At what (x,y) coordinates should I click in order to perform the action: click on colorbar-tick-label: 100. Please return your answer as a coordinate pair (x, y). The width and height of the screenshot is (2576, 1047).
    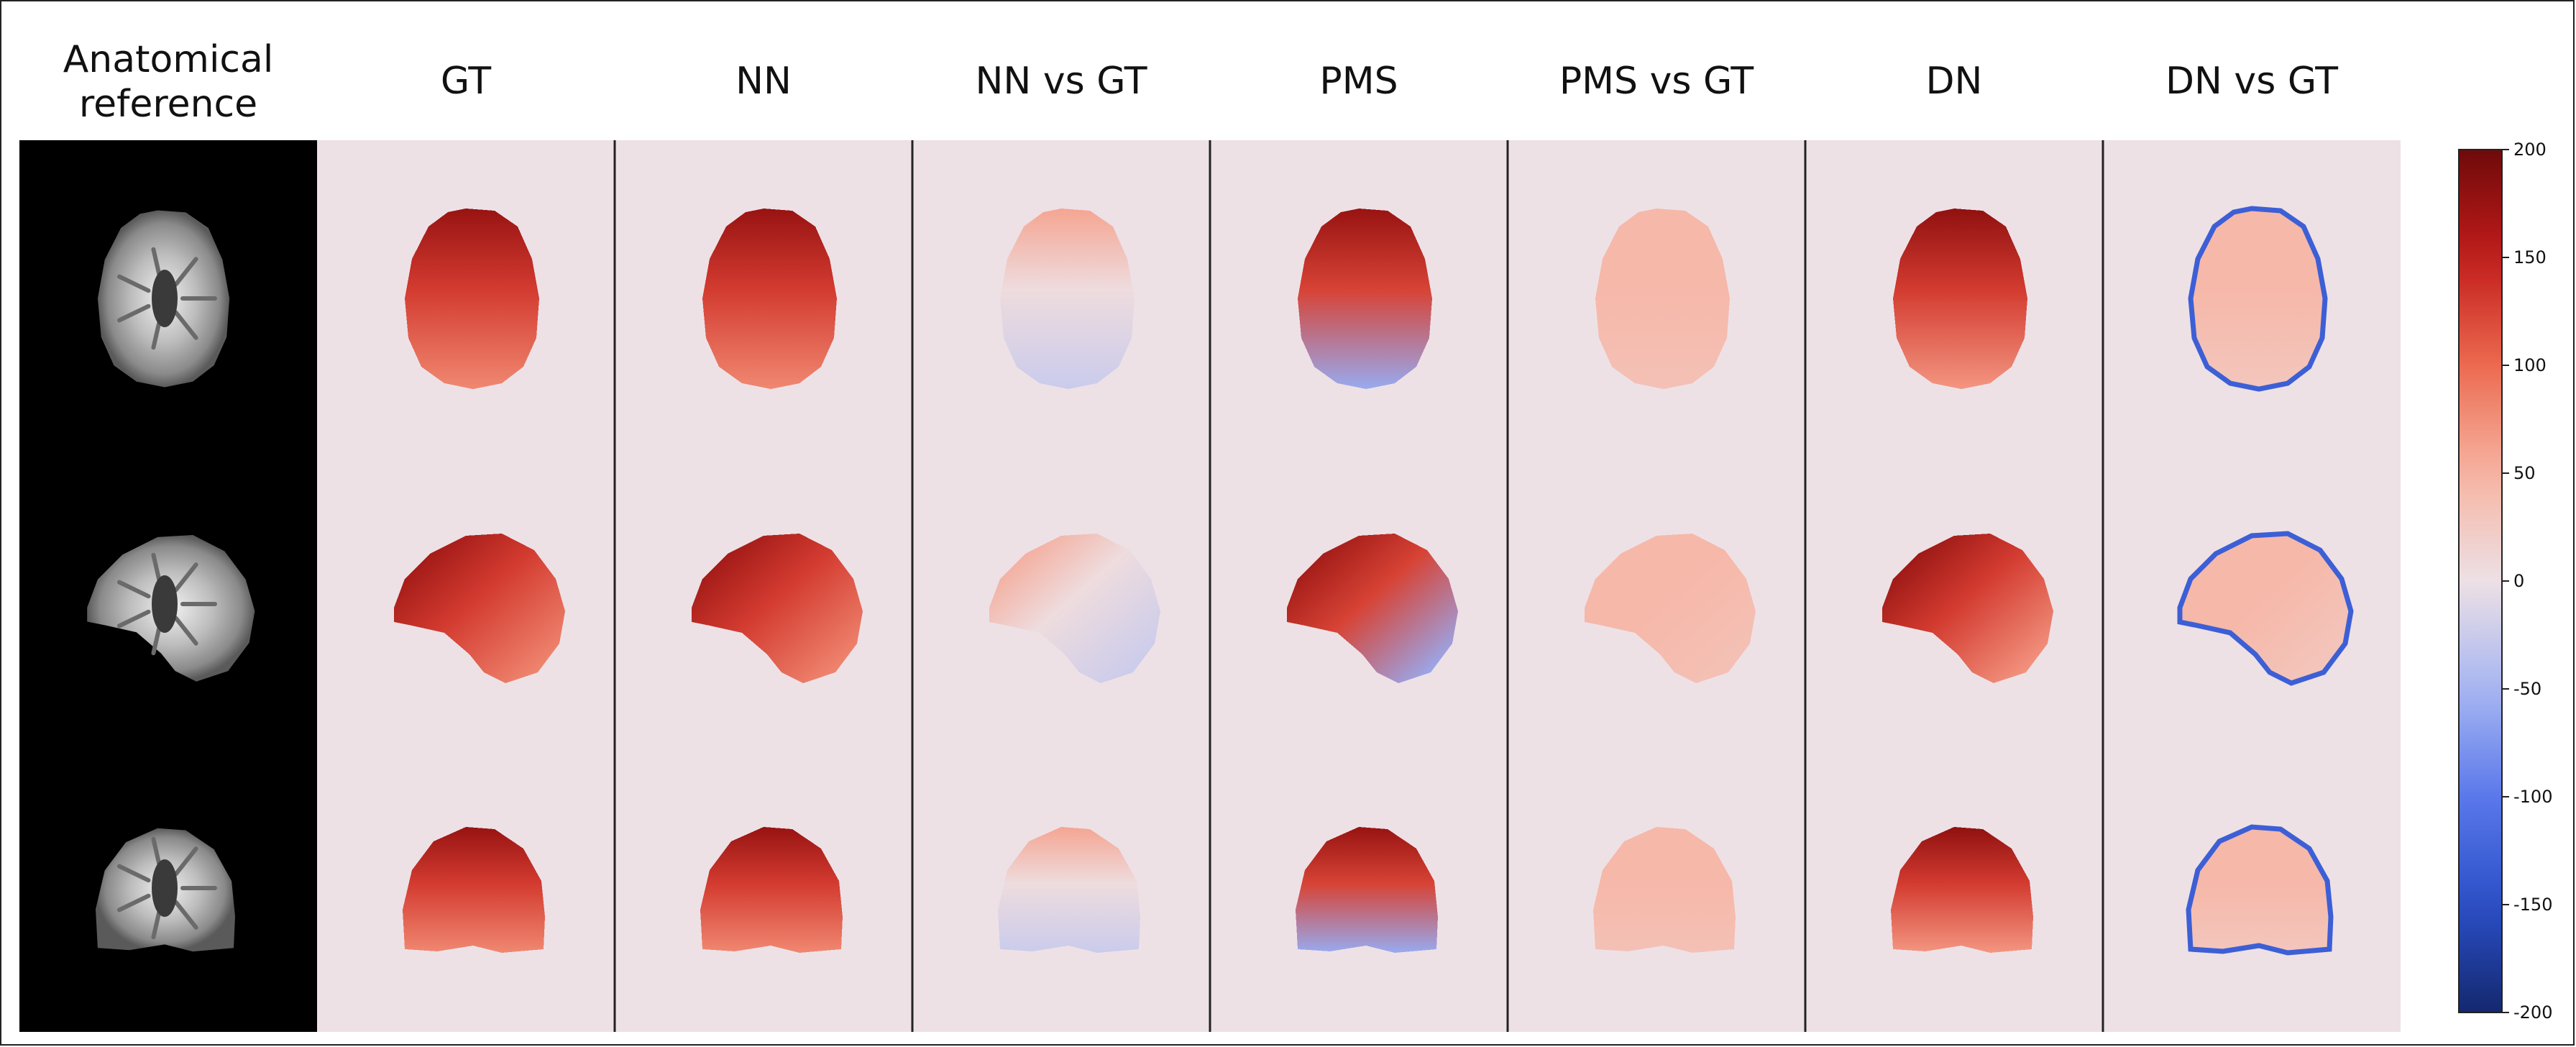
    Looking at the image, I should click on (2530, 365).